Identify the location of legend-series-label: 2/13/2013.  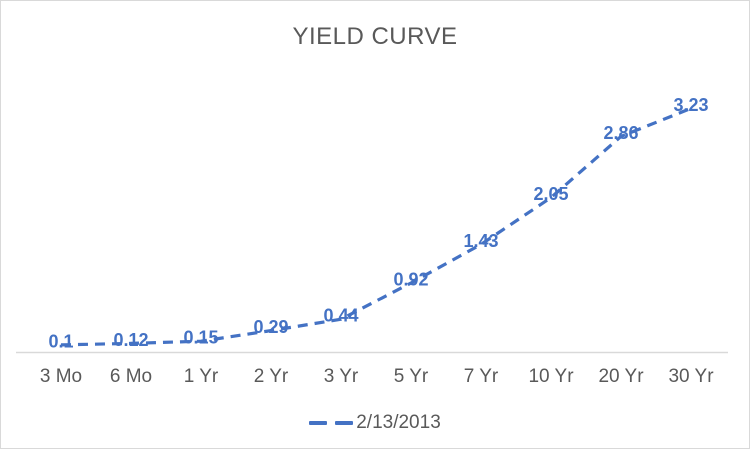
(398, 422).